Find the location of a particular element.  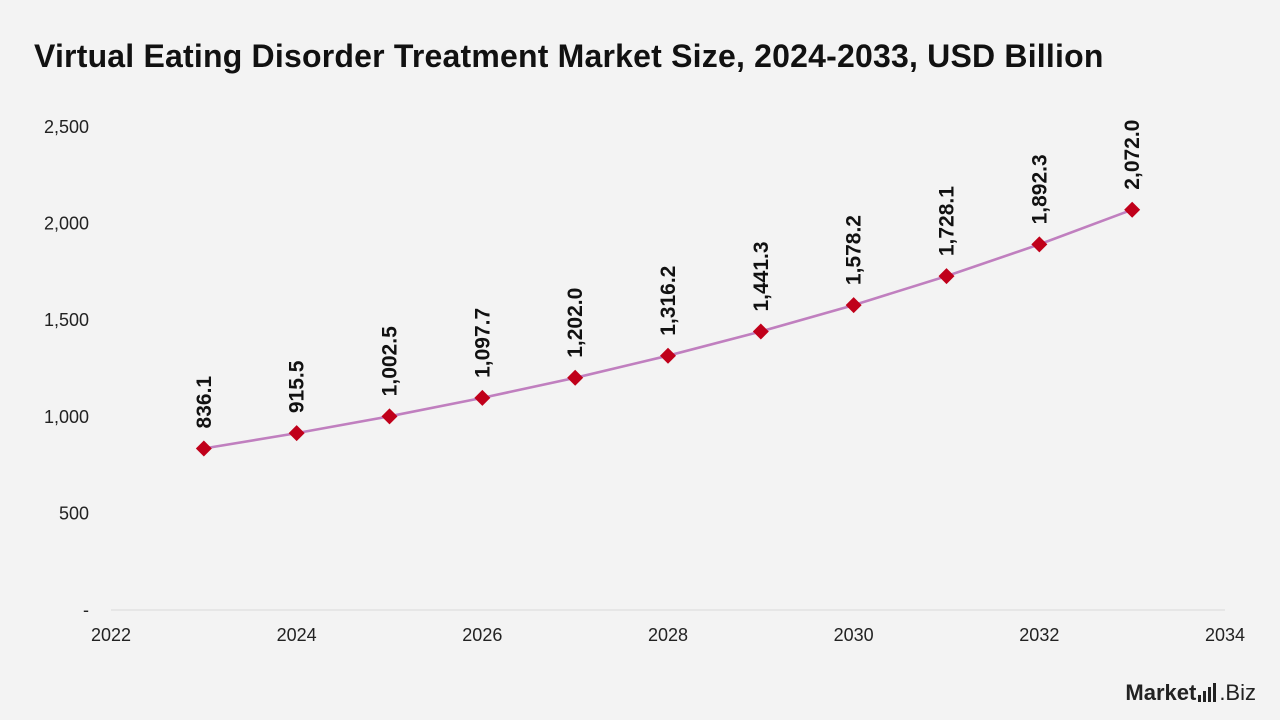

data-label: 1,002.5 is located at coordinates (390, 361).